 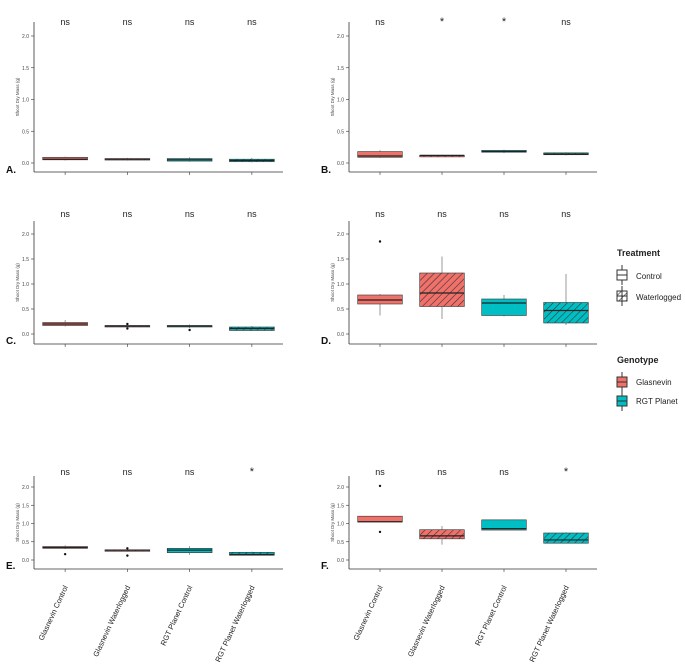 What do you see at coordinates (325, 566) in the screenshot?
I see `panel-label: F.` at bounding box center [325, 566].